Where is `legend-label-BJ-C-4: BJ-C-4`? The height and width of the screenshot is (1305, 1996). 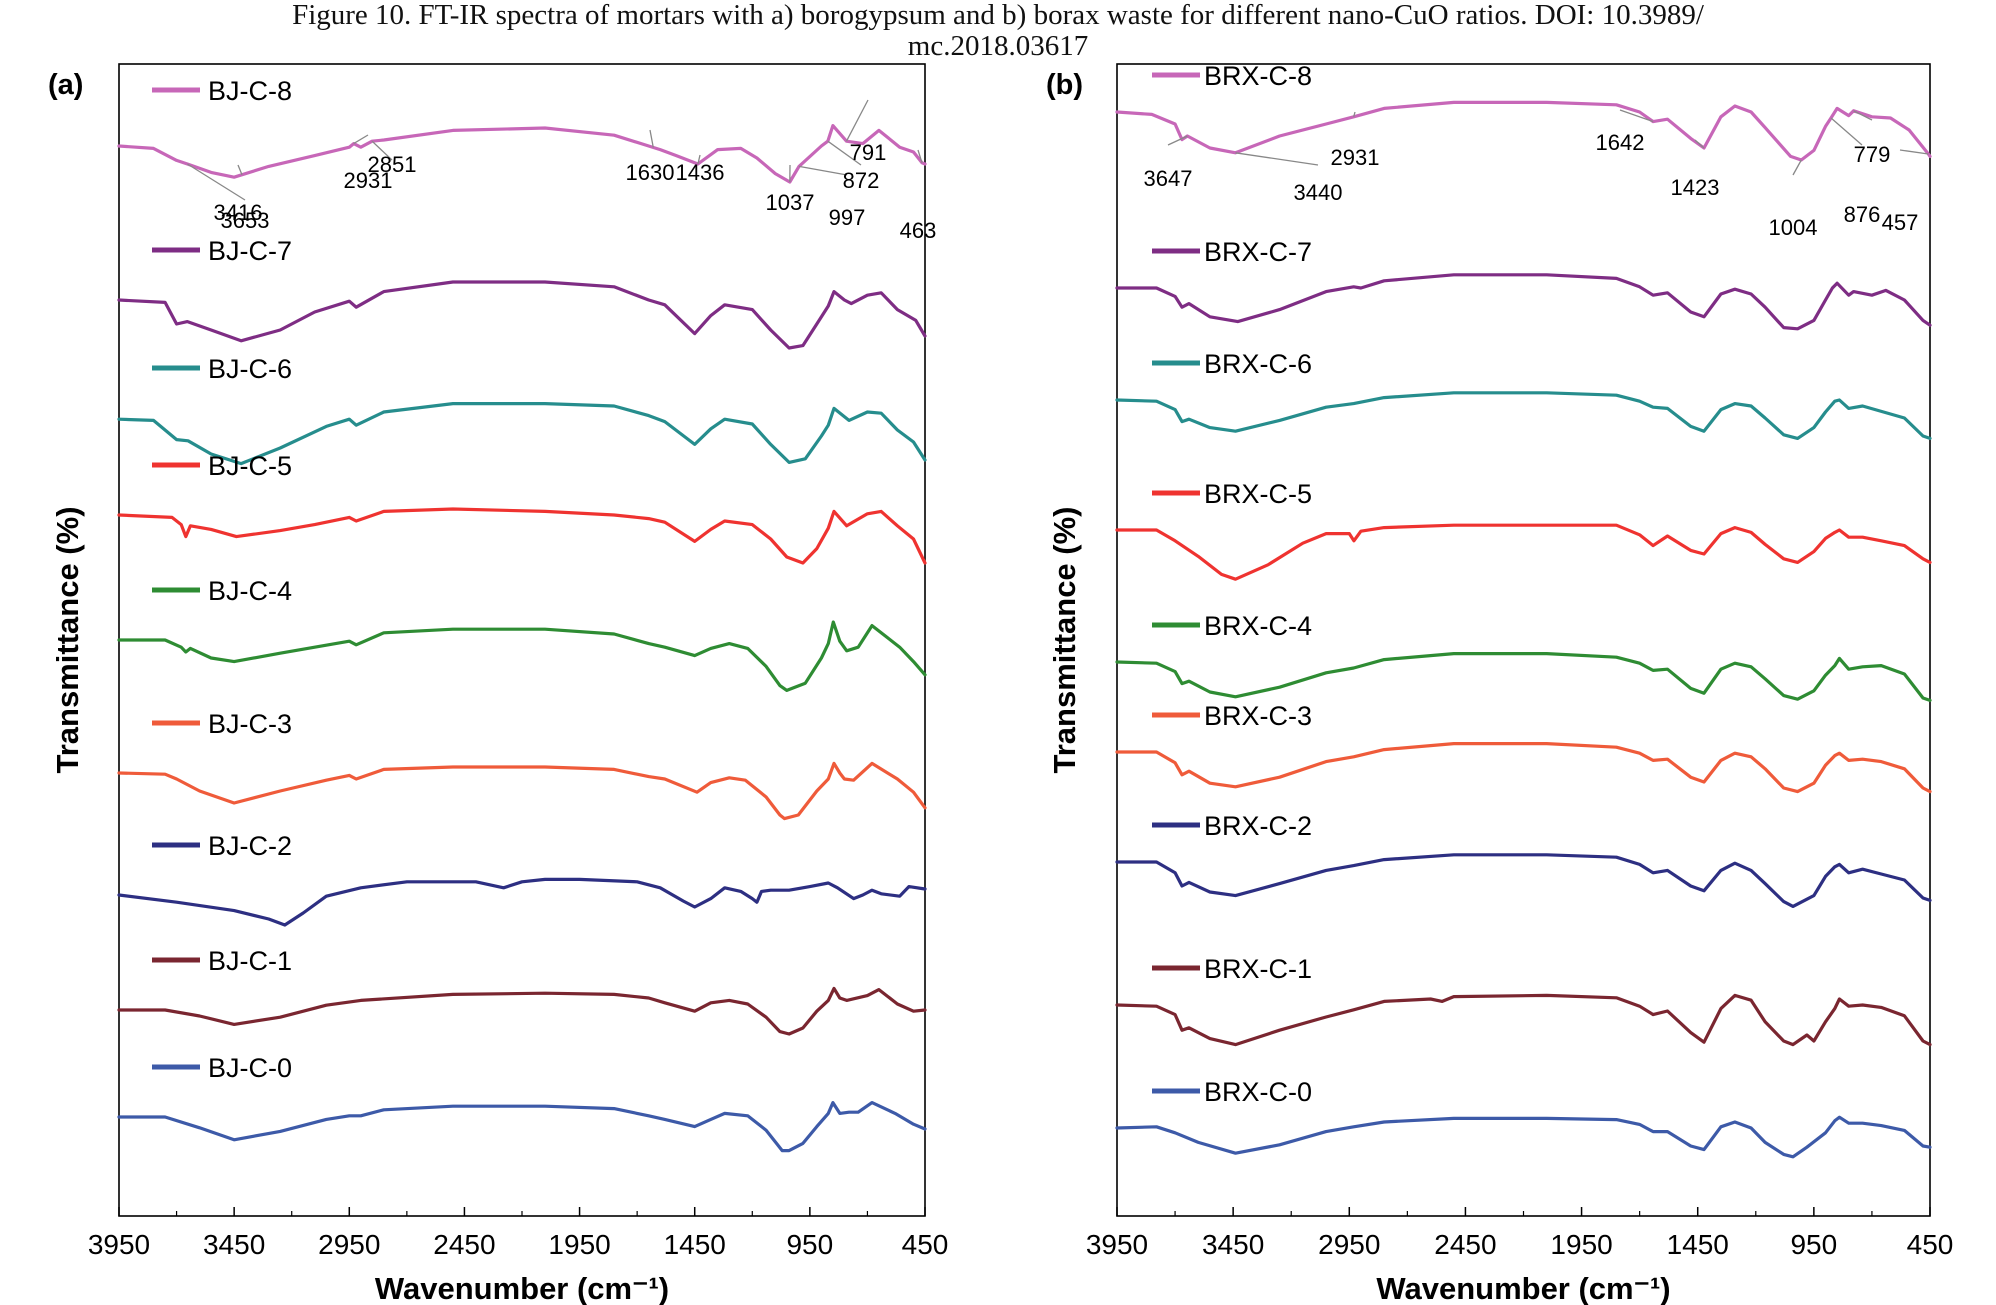
legend-label-BJ-C-4: BJ-C-4 is located at coordinates (250, 591).